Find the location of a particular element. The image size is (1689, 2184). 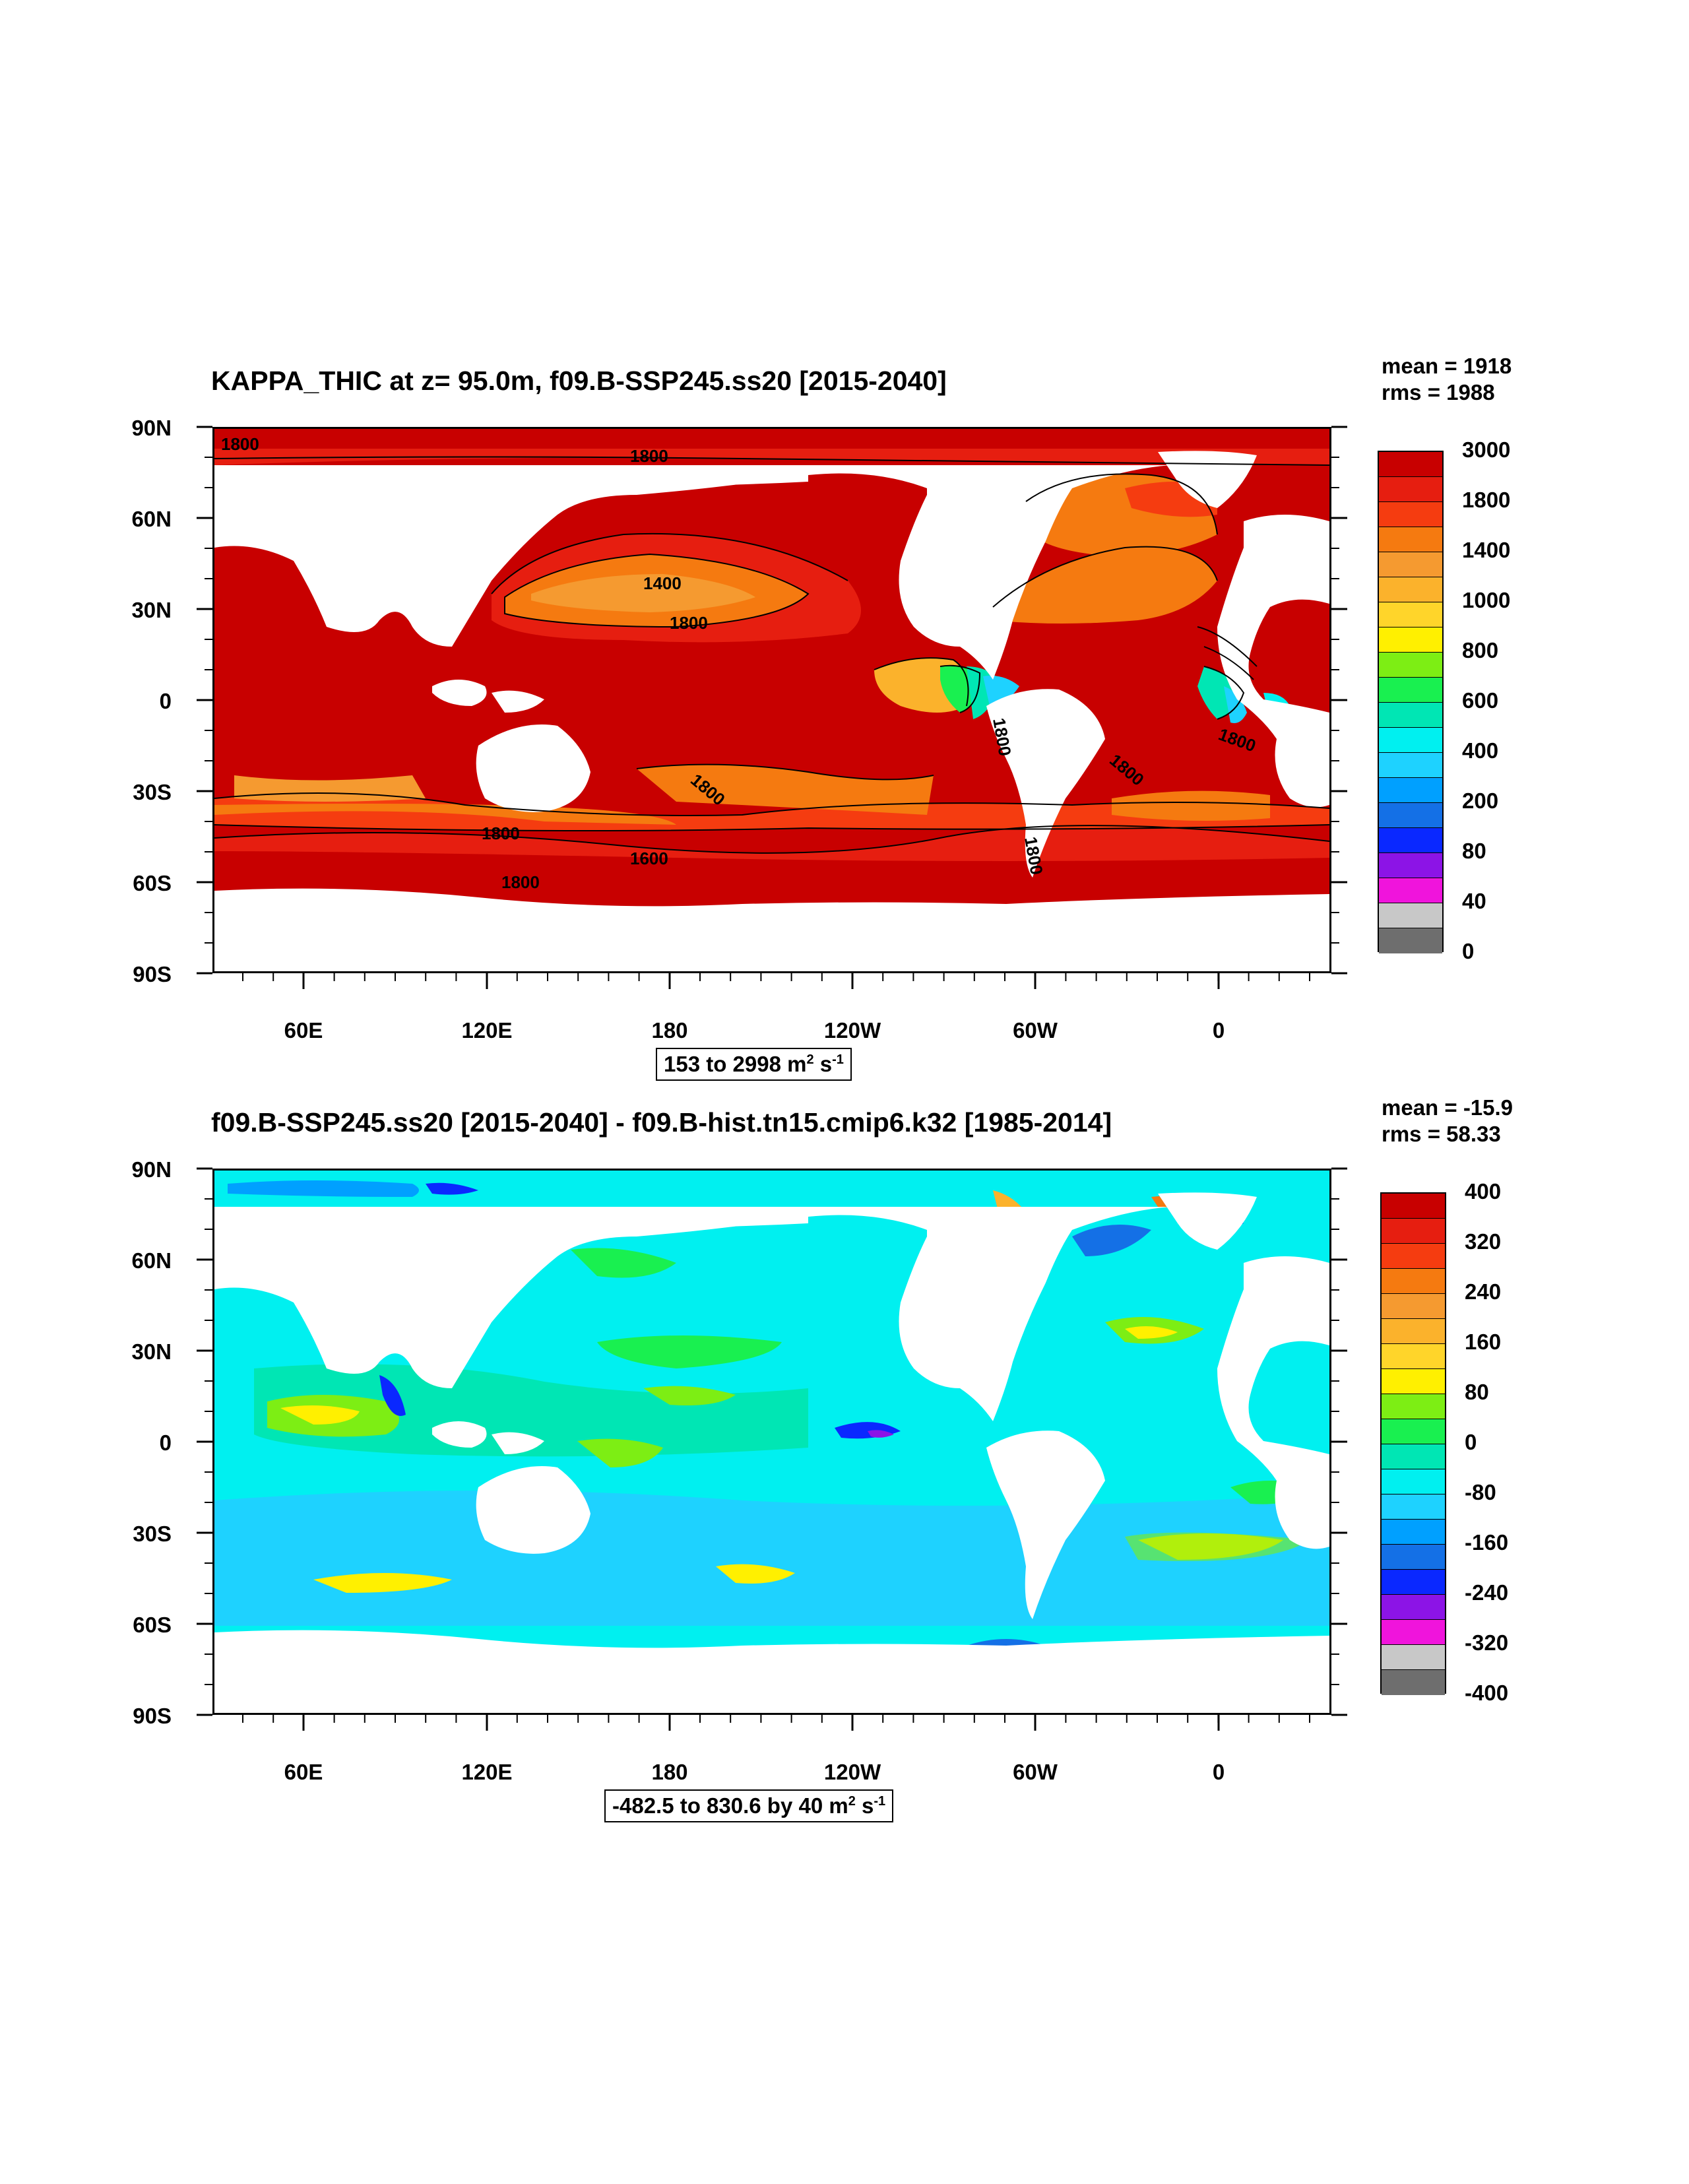

colorbar-label: -400 is located at coordinates (1487, 1693).